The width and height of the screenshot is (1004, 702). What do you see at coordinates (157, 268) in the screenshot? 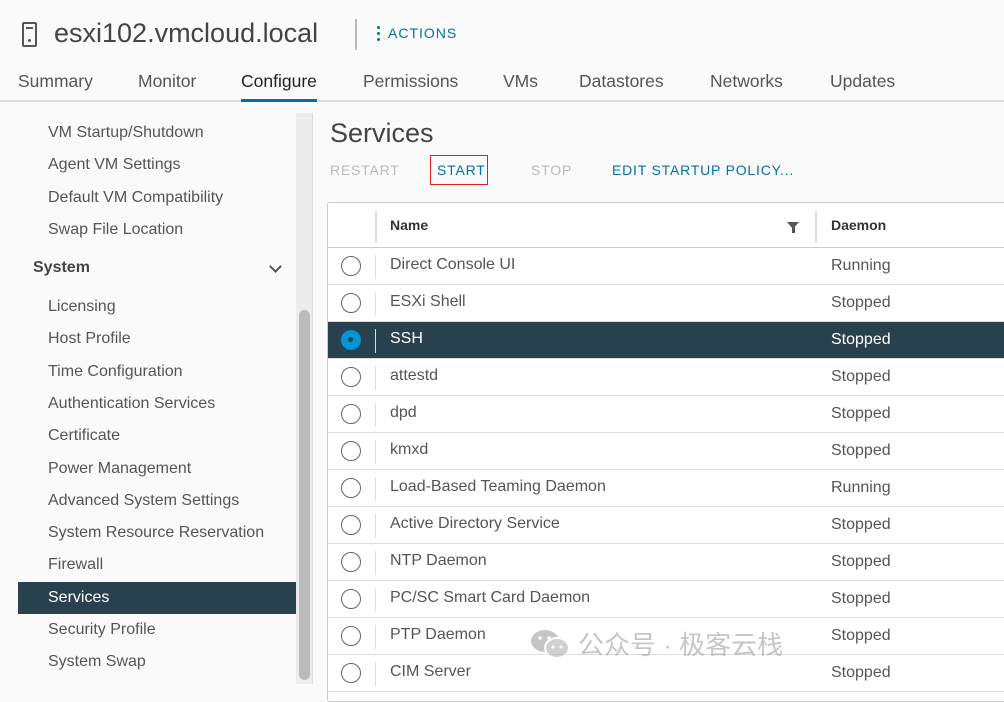
I see `sidebar-group-system: System` at bounding box center [157, 268].